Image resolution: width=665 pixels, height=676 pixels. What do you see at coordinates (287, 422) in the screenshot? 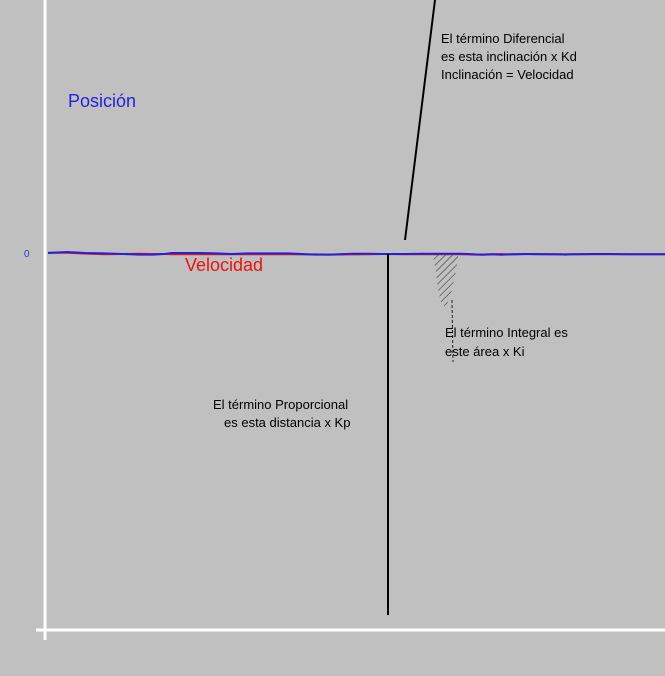
I see `proportional-annotation-line-2: es esta distancia x Kp` at bounding box center [287, 422].